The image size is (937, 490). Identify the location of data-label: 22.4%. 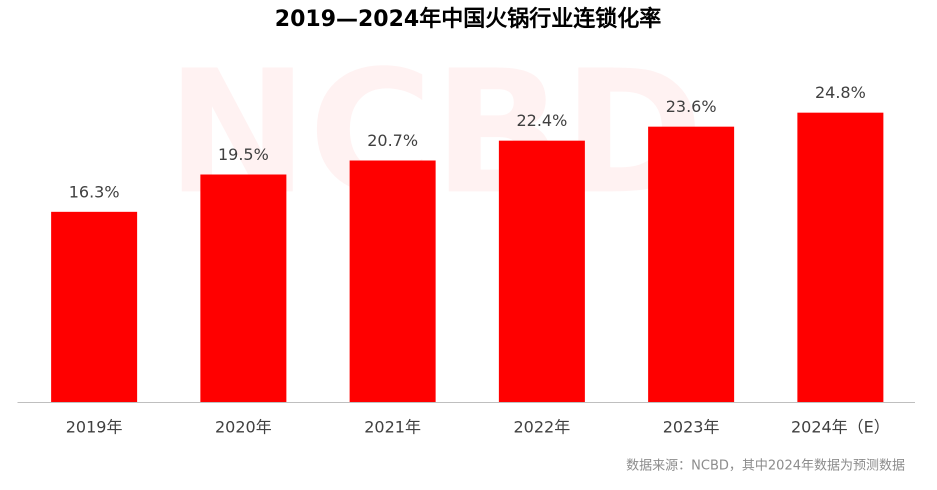
(541, 120).